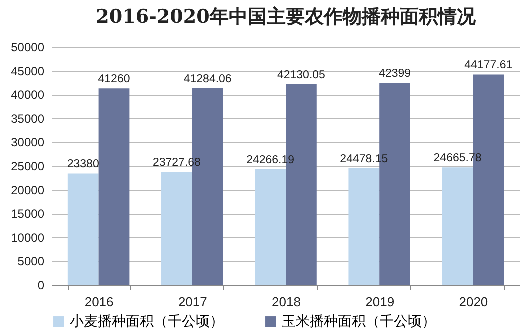 The image size is (532, 335). Describe the element at coordinates (147, 321) in the screenshot. I see `legend-label: 小麦播种面积（千公顷）` at that location.